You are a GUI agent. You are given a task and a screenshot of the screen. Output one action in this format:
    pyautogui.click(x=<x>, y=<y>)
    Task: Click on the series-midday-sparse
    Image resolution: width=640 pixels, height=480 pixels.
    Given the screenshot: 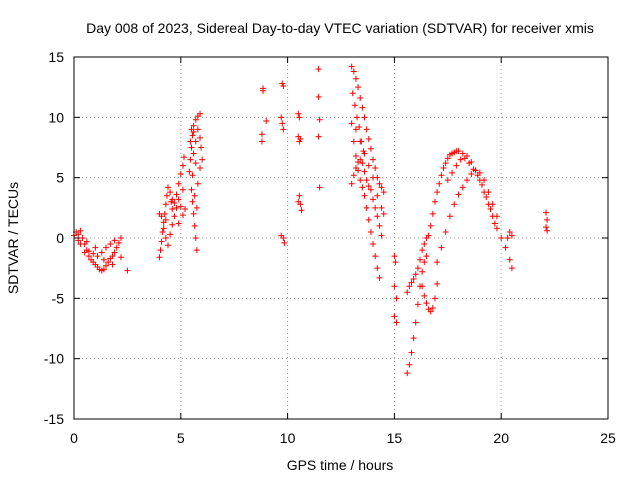 What is the action you would take?
    pyautogui.click(x=290, y=156)
    